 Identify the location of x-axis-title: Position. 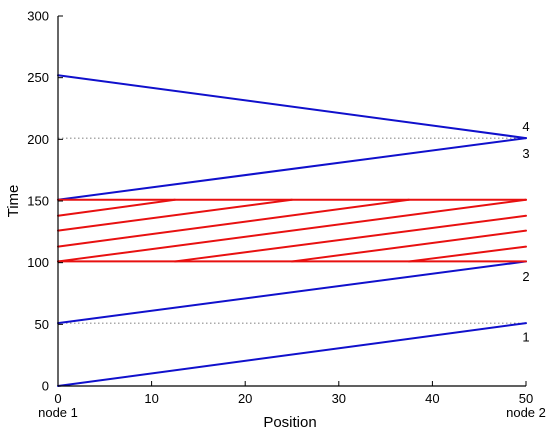
(289, 422).